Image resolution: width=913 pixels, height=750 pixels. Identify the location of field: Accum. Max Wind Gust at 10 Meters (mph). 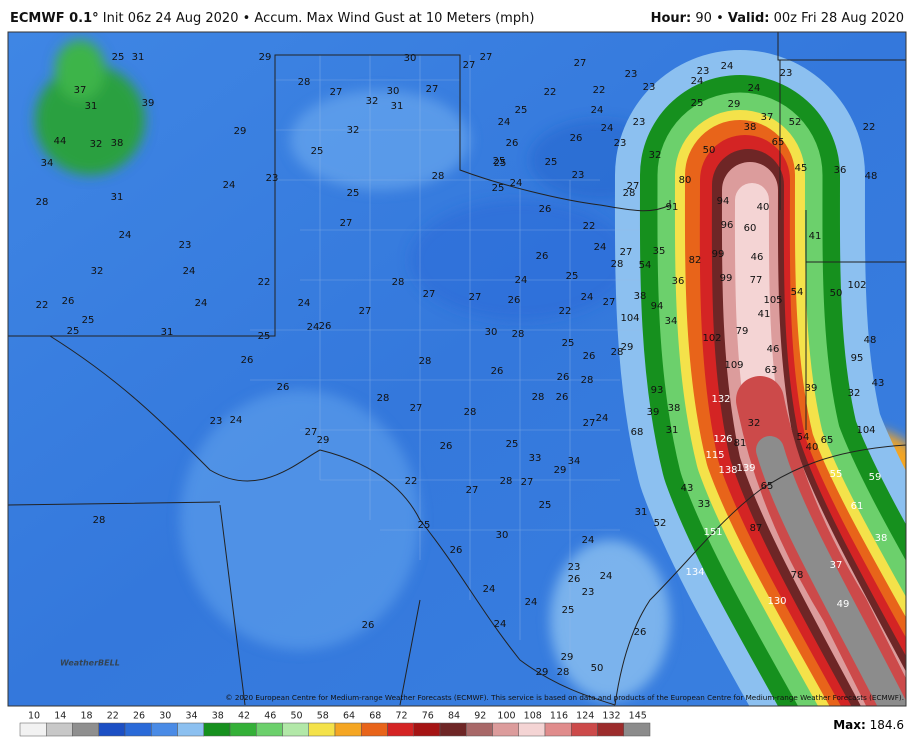
(394, 18).